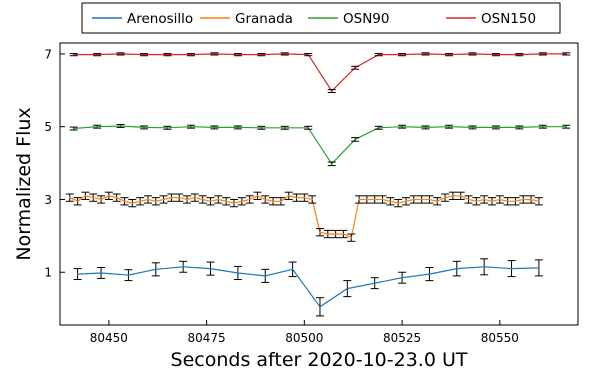  I want to click on x-axis-ticks: 80450 80475 80500 80525 80550, so click(304, 332).